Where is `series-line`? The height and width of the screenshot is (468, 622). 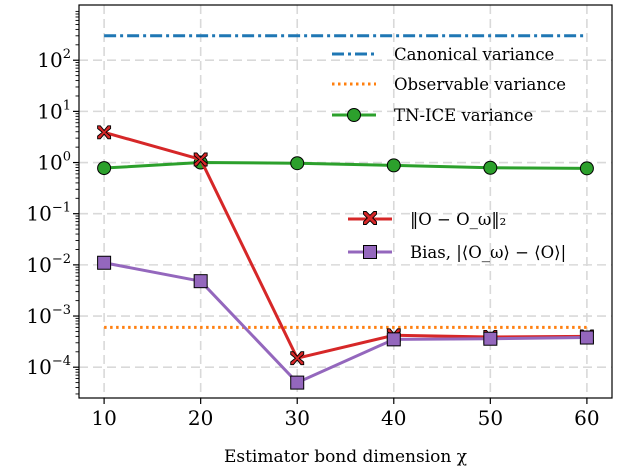 series-line is located at coordinates (345, 165).